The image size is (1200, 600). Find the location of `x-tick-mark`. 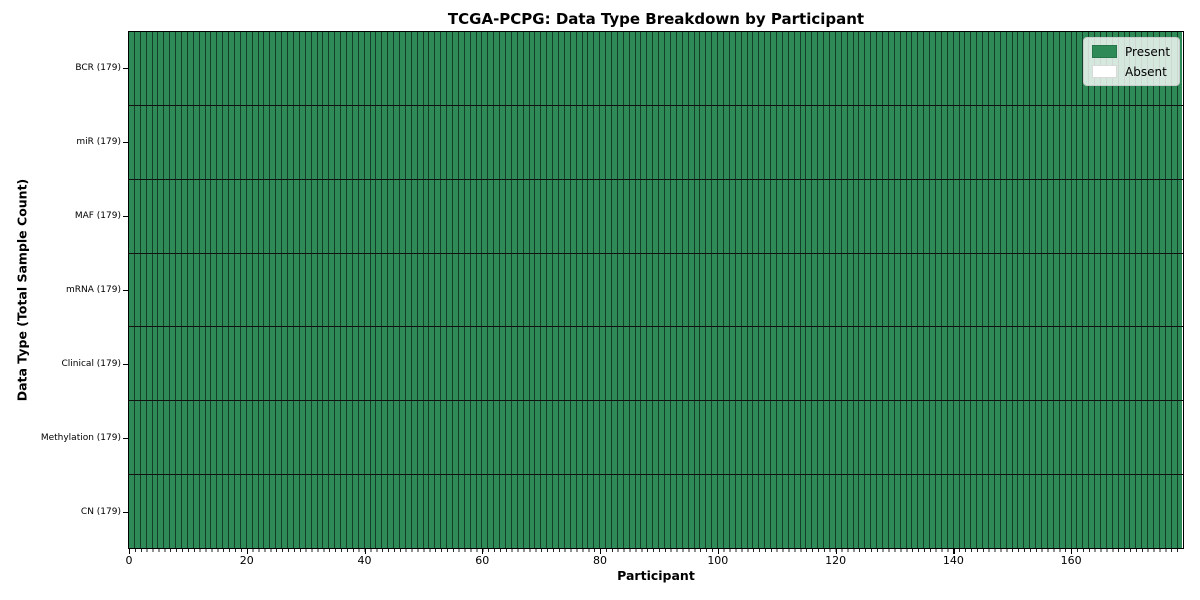

x-tick-mark is located at coordinates (601, 551).